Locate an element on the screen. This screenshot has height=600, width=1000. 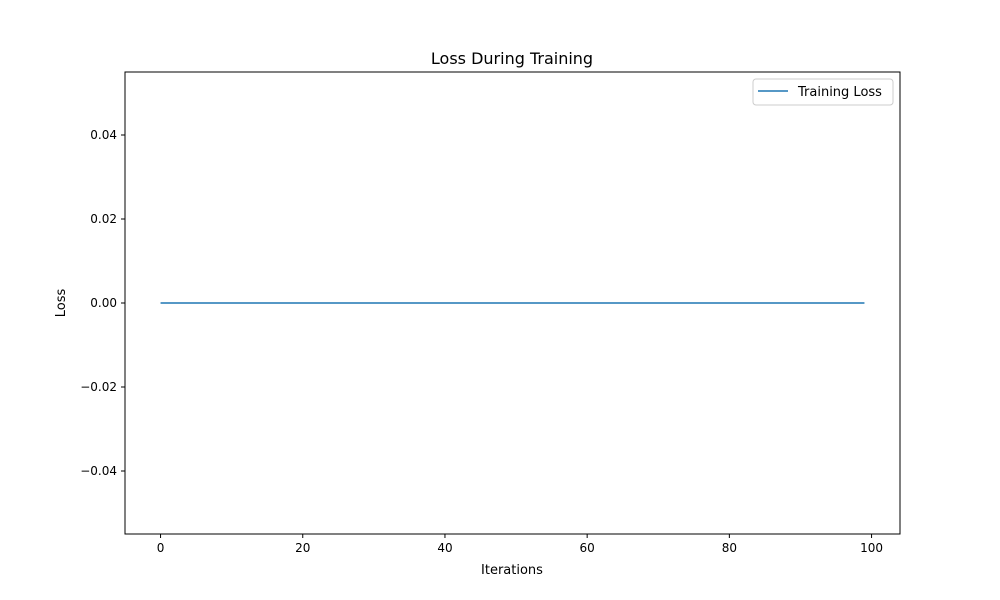
chart-title: Loss During Training is located at coordinates (512, 58).